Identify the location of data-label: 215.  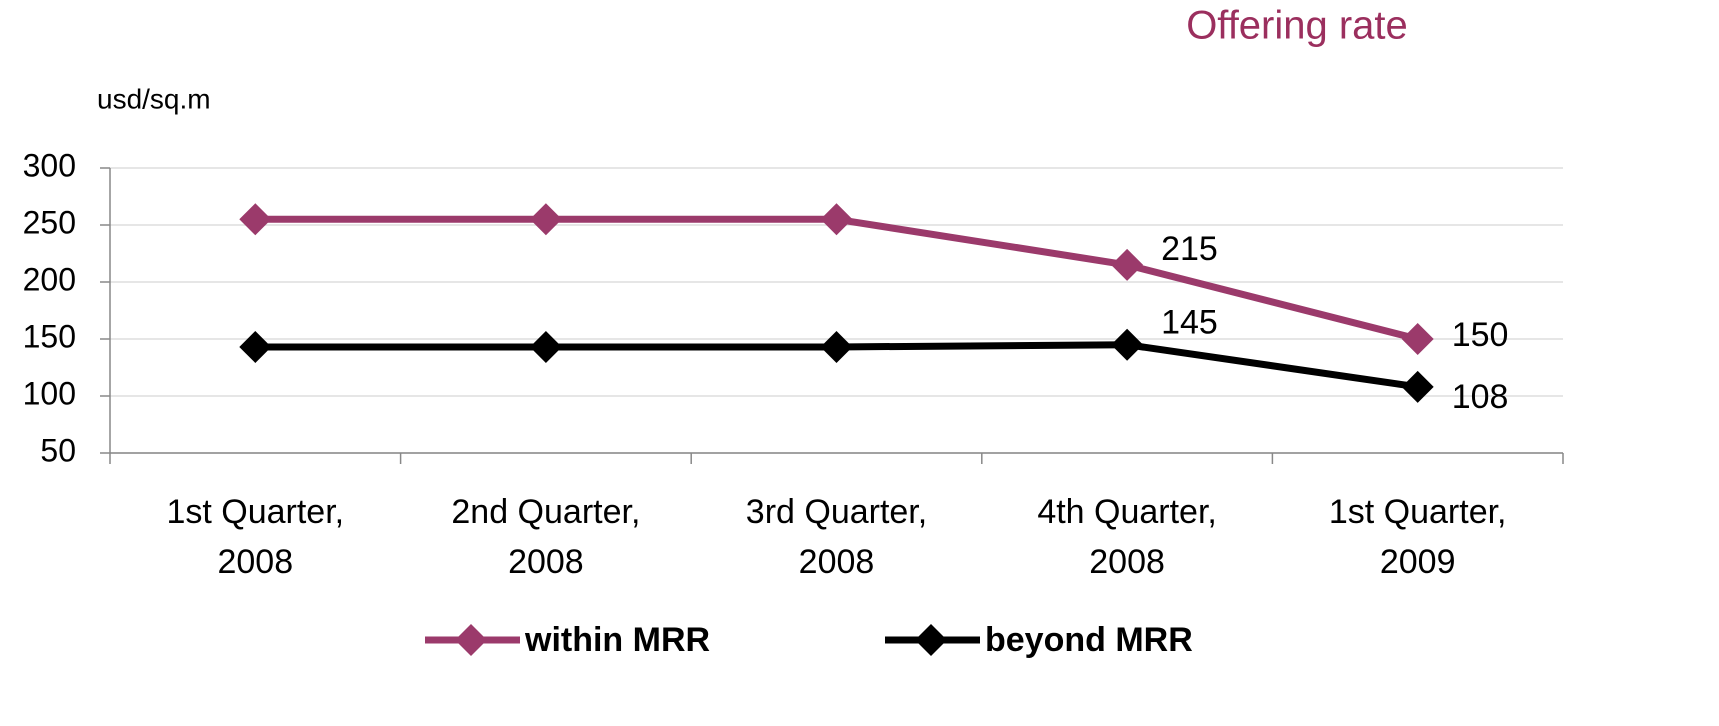
(1189, 249).